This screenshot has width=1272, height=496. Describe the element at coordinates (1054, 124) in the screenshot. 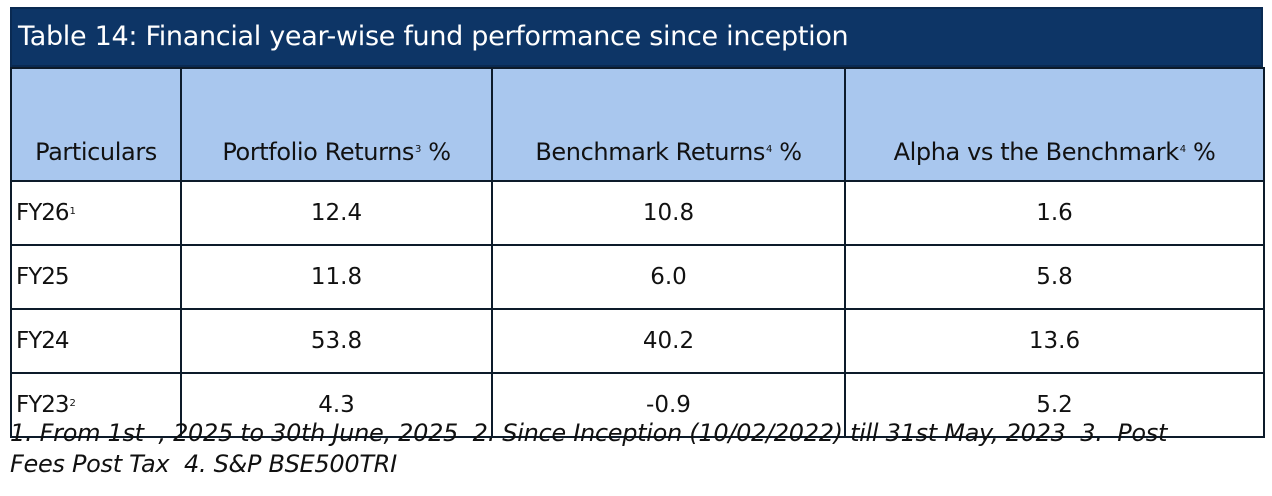

I see `header-alpha: Alpha vs the Benchmark4 %` at that location.